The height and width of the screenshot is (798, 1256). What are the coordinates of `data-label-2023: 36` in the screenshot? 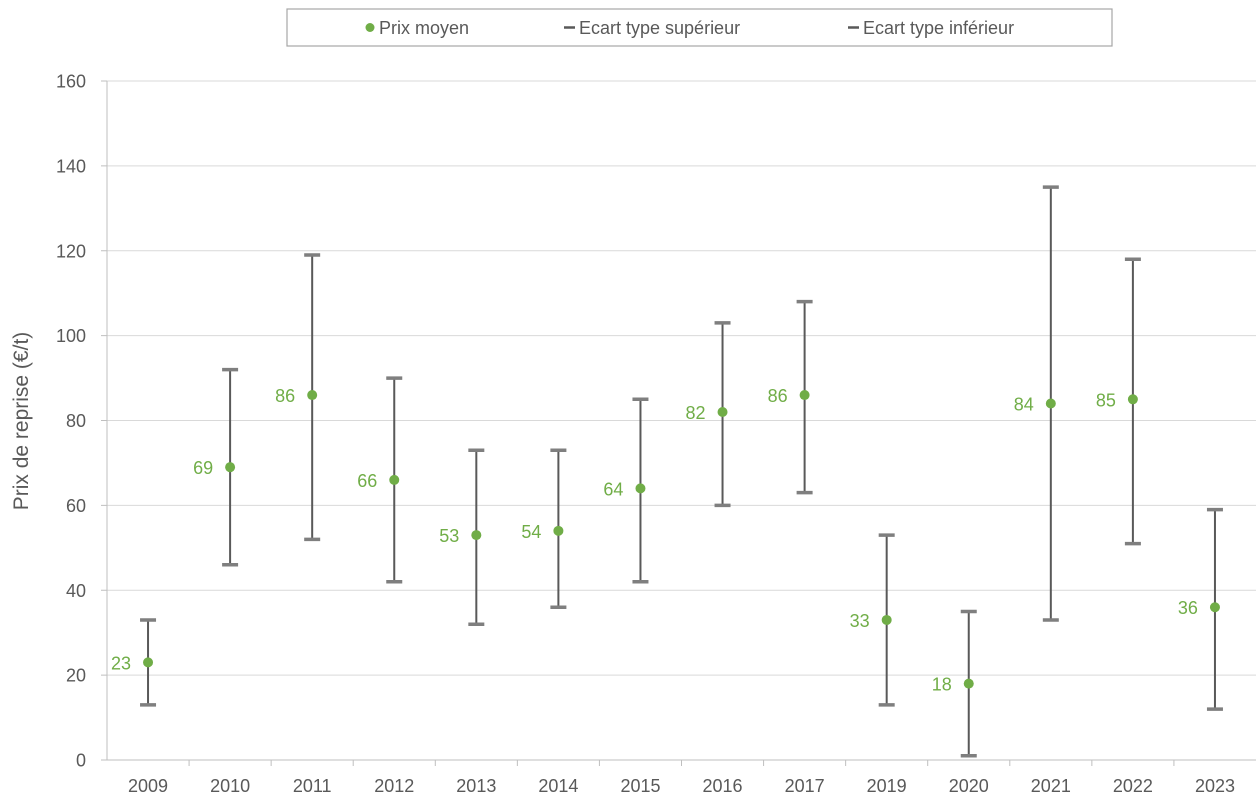 It's located at (1188, 608).